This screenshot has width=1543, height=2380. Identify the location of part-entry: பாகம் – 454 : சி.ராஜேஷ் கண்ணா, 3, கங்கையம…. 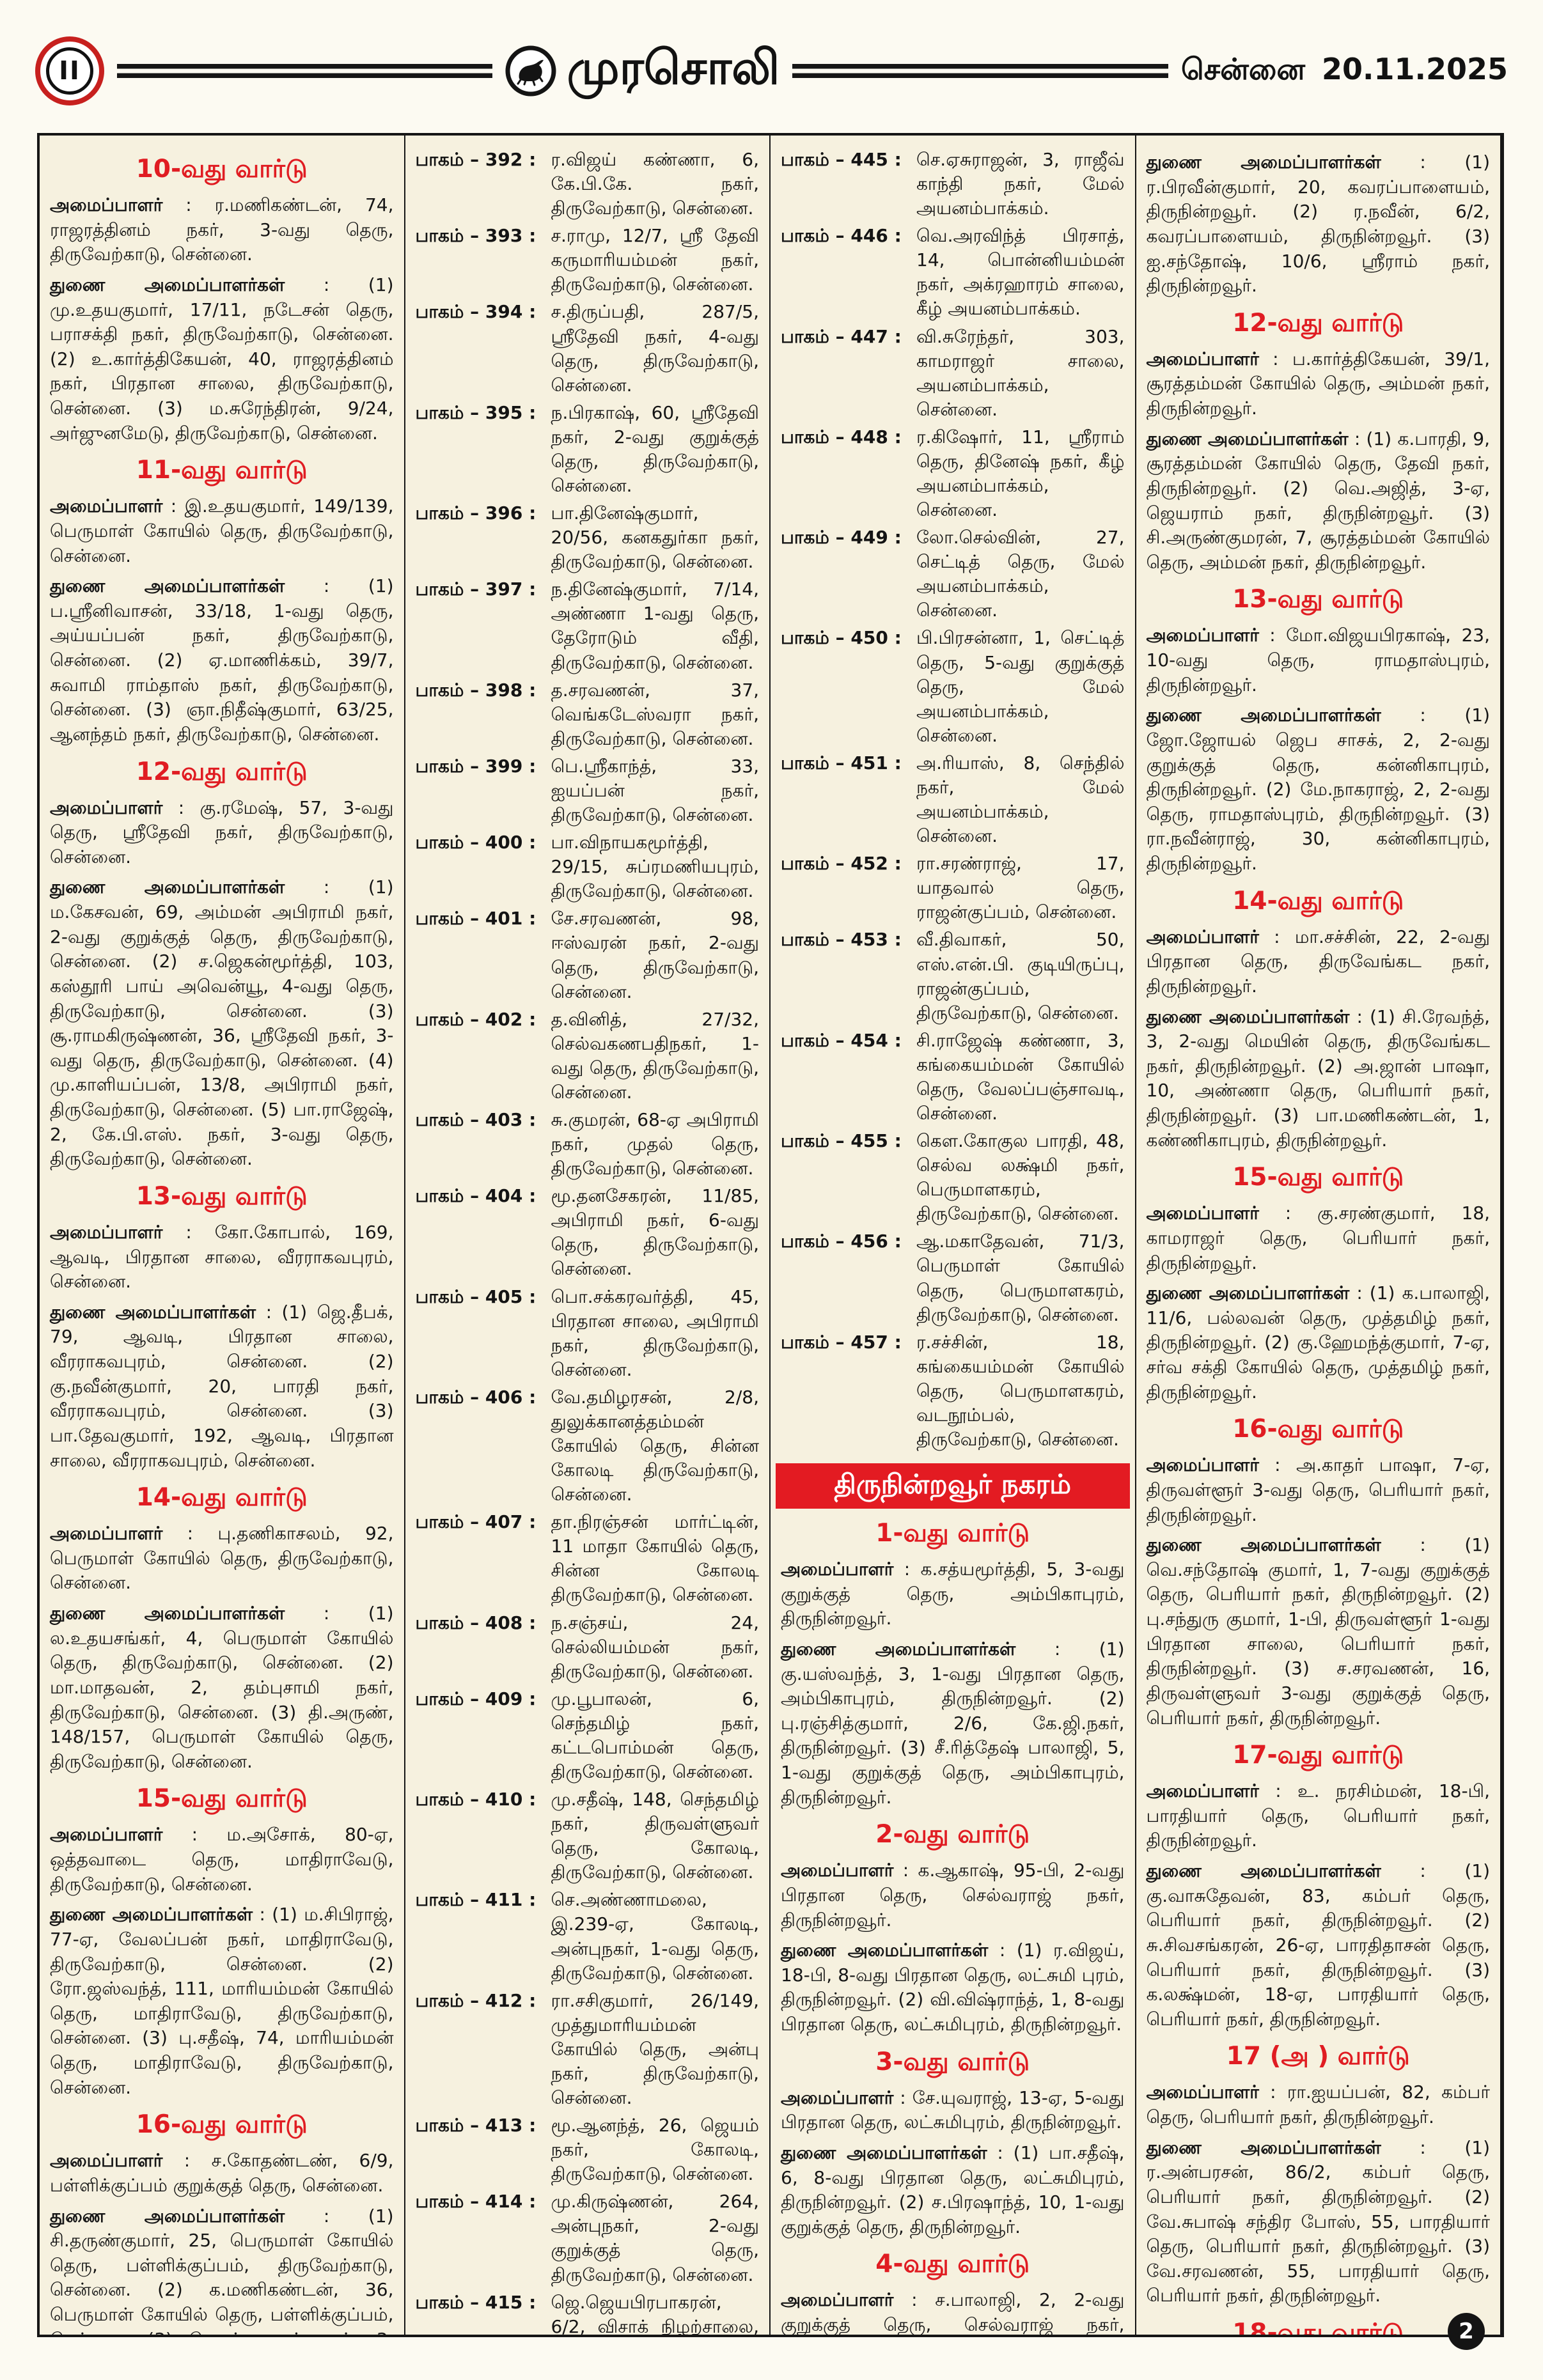
(953, 1077).